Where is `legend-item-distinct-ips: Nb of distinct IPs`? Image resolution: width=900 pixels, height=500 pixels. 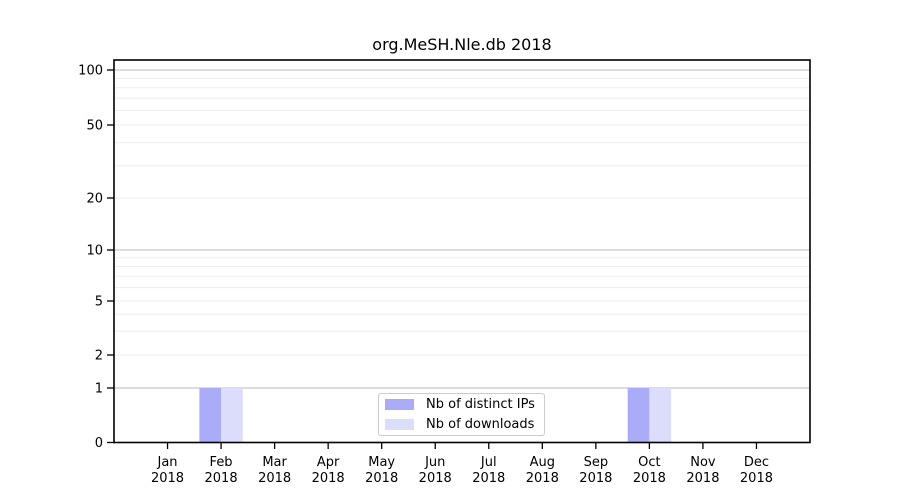 legend-item-distinct-ips: Nb of distinct IPs is located at coordinates (461, 405).